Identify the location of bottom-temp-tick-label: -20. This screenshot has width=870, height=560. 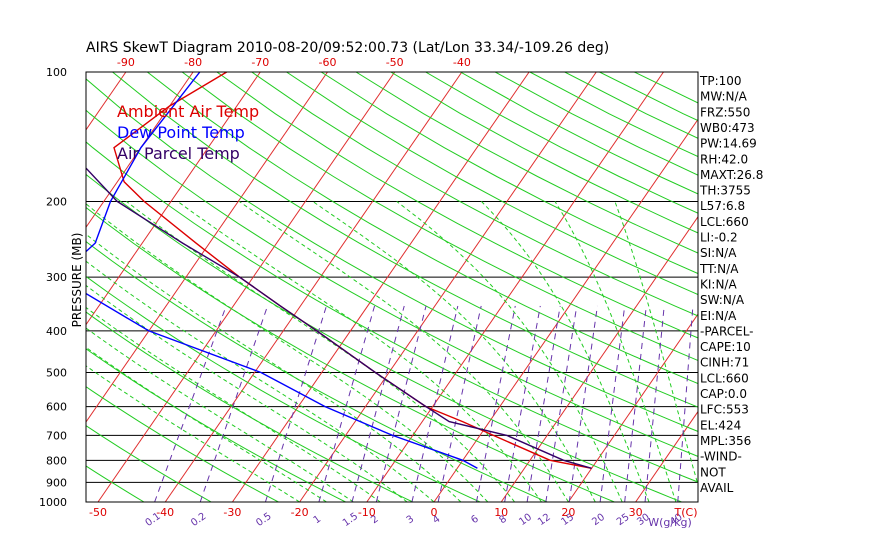
(300, 512).